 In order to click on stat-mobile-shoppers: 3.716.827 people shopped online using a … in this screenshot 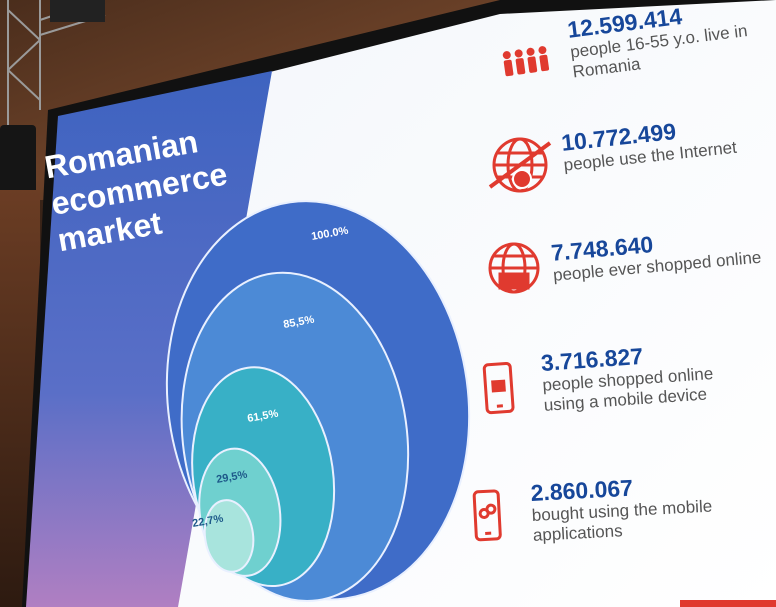, I will do `click(627, 377)`.